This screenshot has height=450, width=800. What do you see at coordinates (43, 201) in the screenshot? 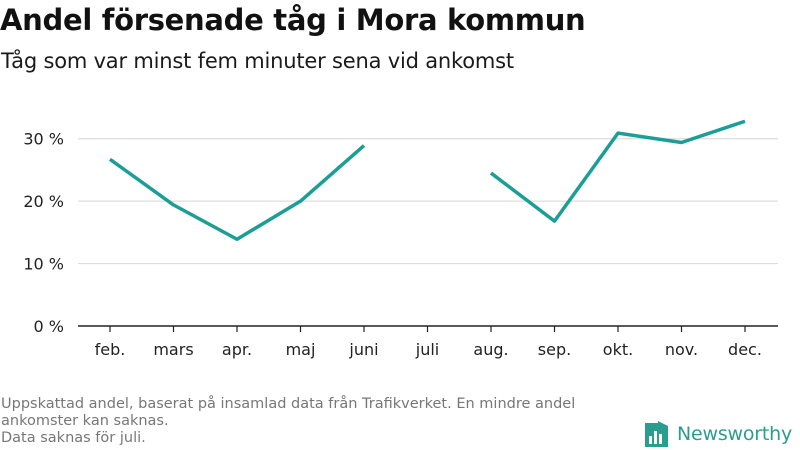
I see `y-tick-label: 20 %` at bounding box center [43, 201].